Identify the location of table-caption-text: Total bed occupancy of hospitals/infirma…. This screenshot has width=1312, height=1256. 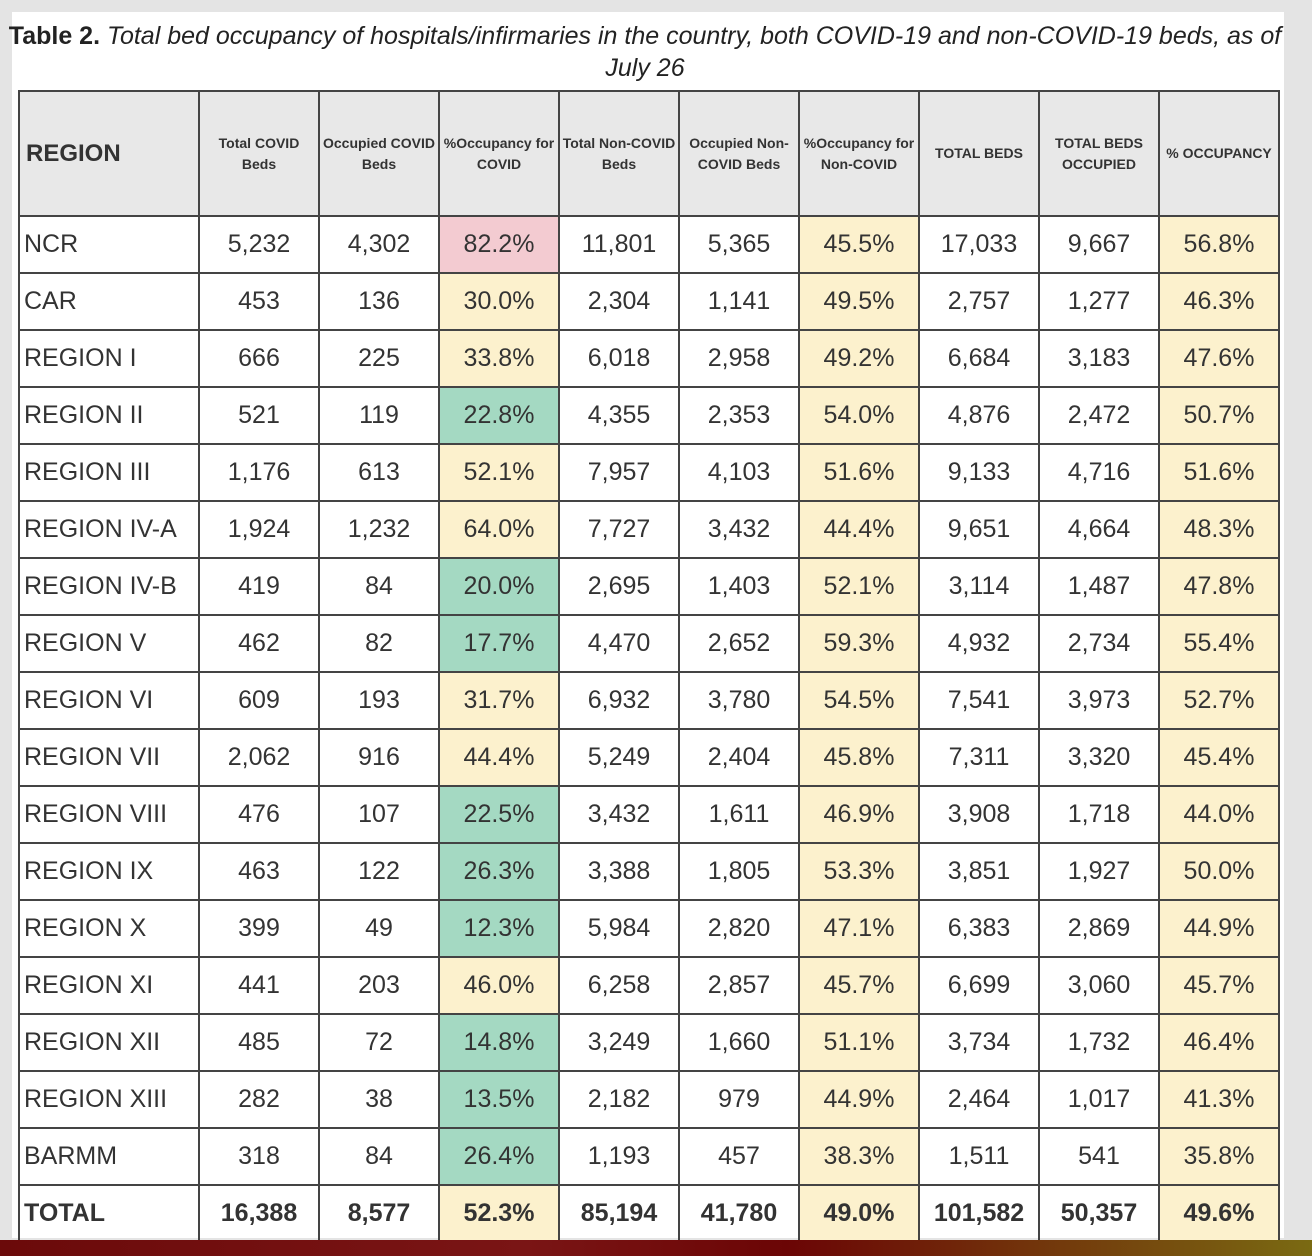
(694, 52).